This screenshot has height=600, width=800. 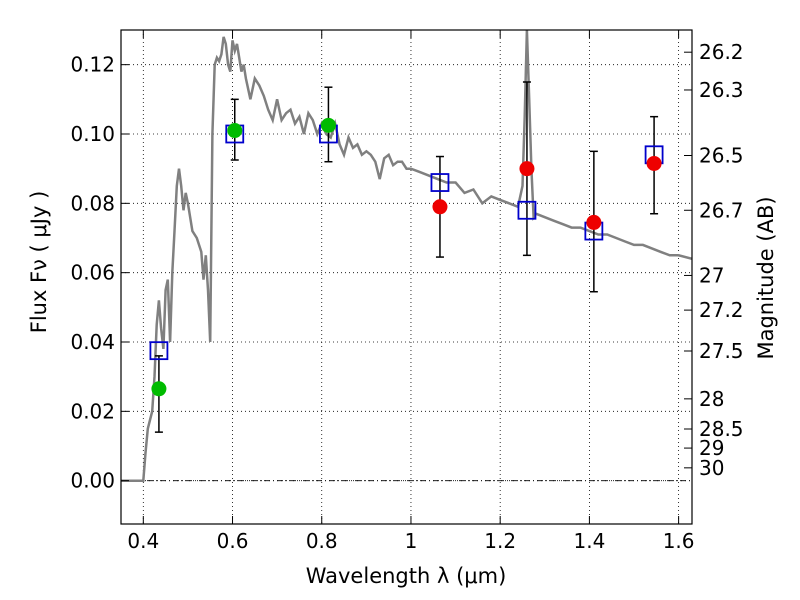 What do you see at coordinates (721, 429) in the screenshot?
I see `mag-tick-label: 28.5` at bounding box center [721, 429].